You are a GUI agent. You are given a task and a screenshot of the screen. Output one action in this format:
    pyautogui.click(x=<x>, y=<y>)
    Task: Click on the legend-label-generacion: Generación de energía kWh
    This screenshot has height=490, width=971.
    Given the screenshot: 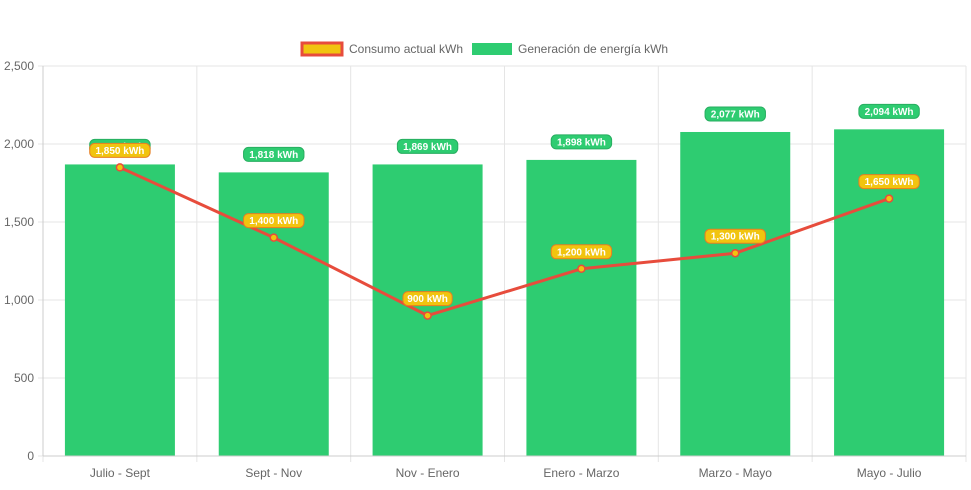 What is the action you would take?
    pyautogui.click(x=593, y=49)
    